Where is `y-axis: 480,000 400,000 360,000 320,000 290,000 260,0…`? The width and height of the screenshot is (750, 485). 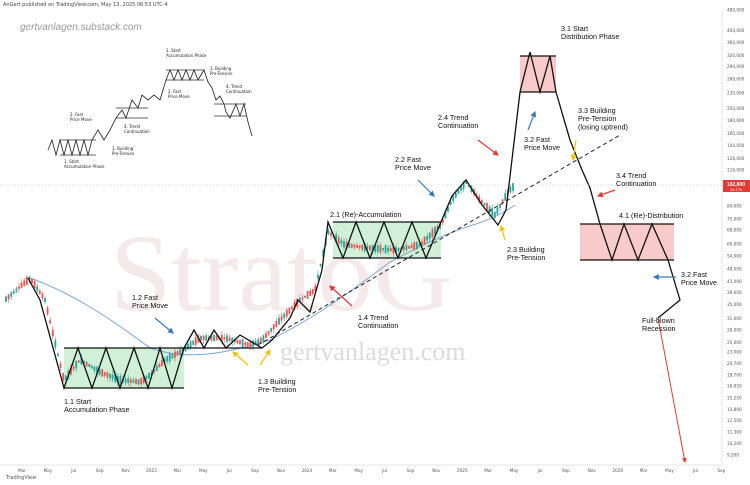 y-axis: 480,000 400,000 360,000 320,000 290,000 260,0… is located at coordinates (736, 233).